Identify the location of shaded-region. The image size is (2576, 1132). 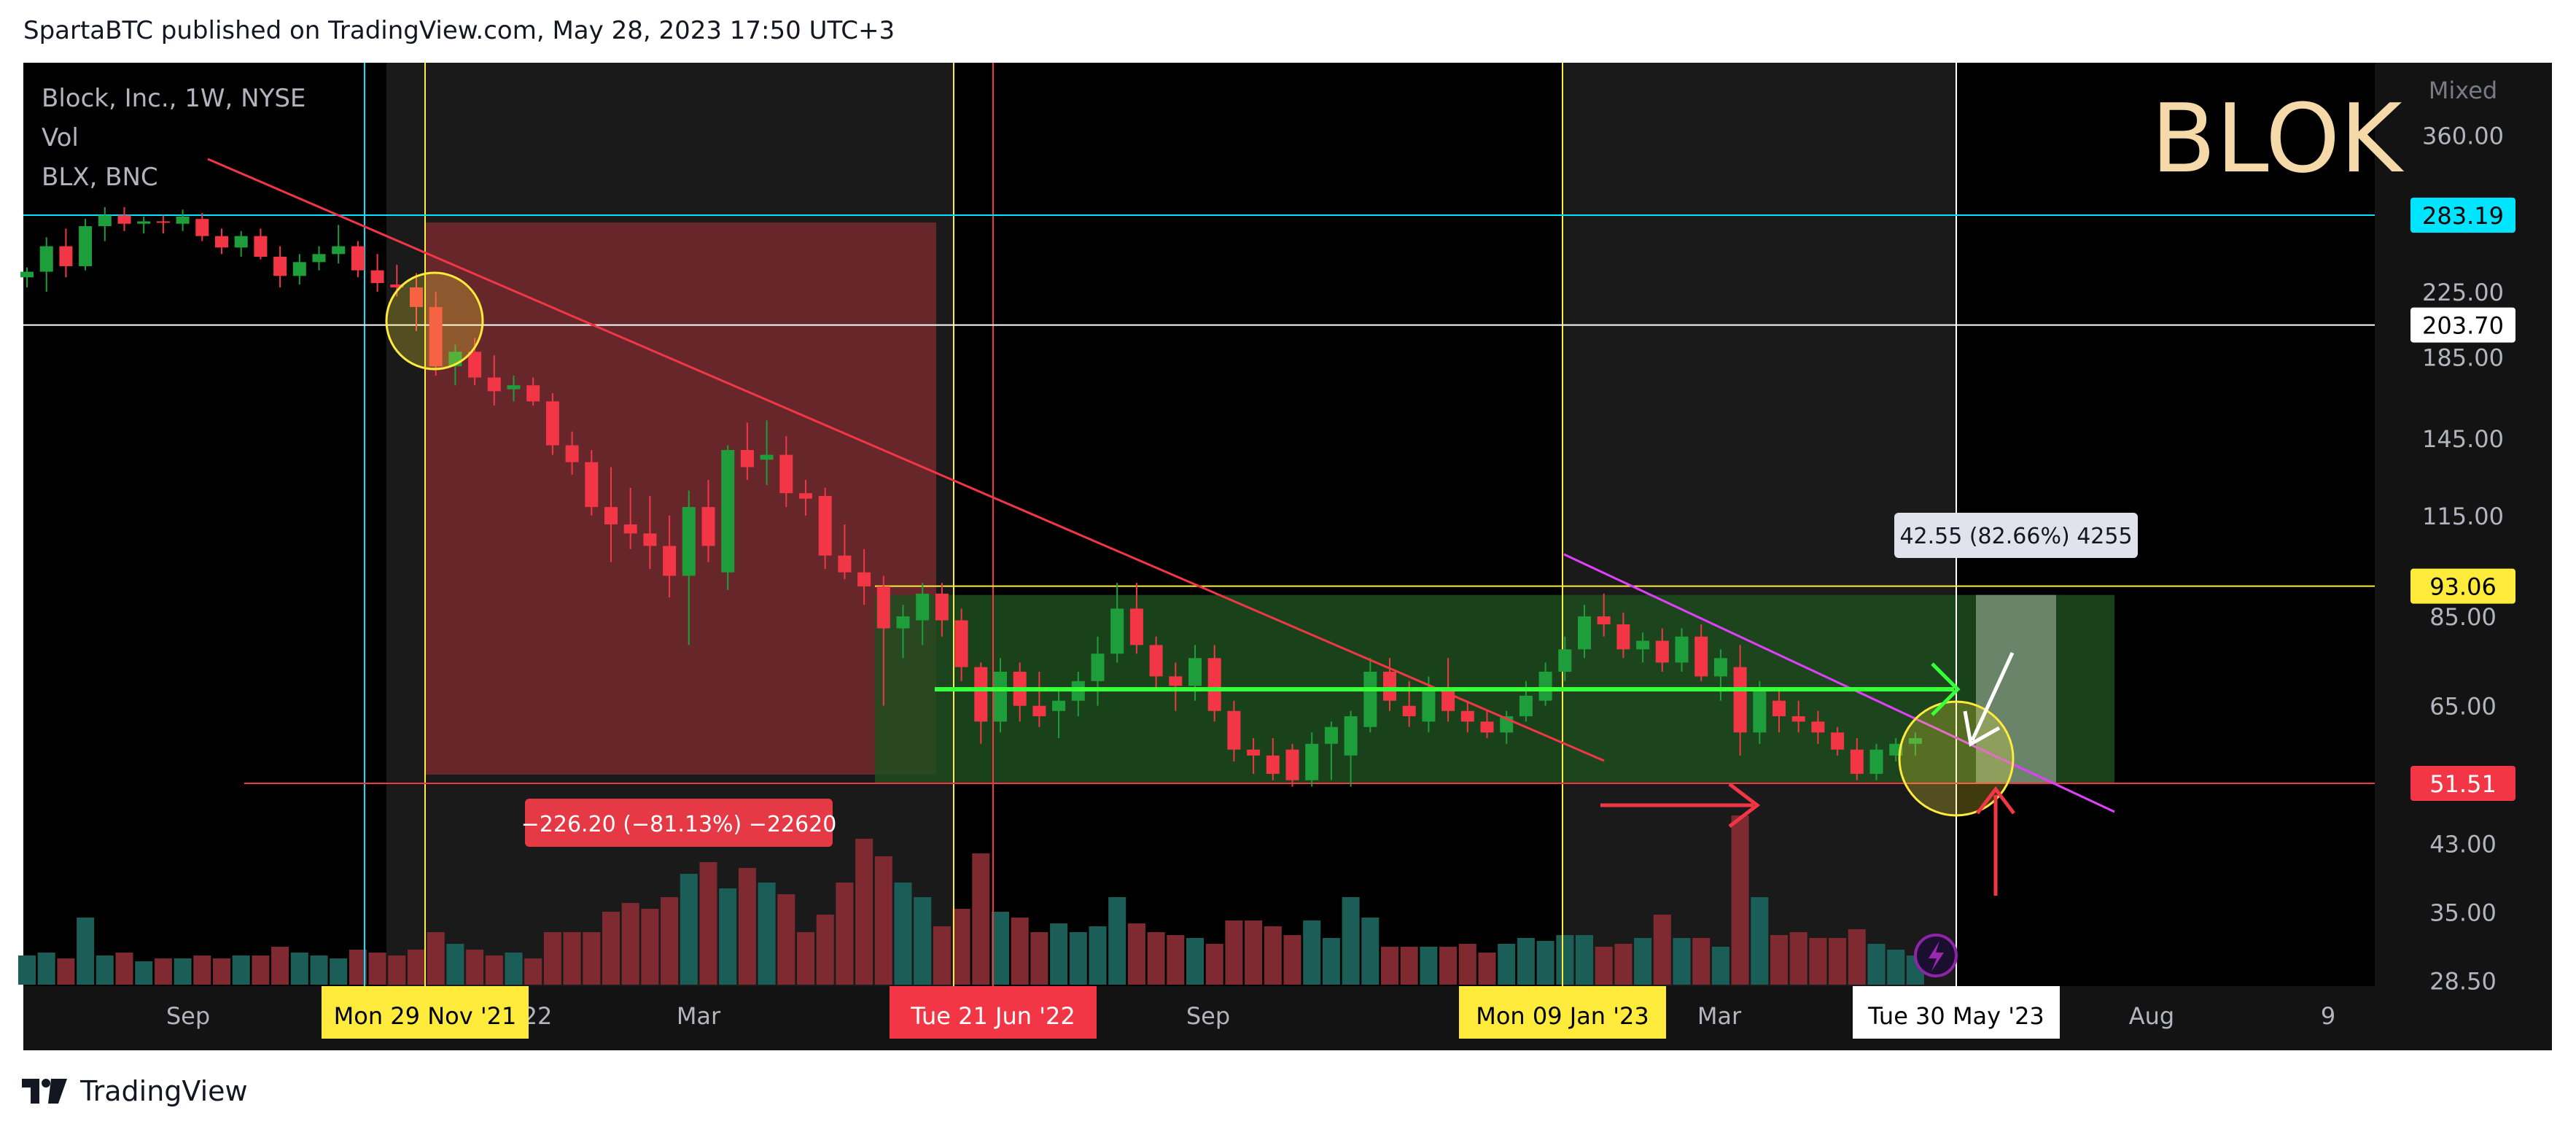
(1759, 524).